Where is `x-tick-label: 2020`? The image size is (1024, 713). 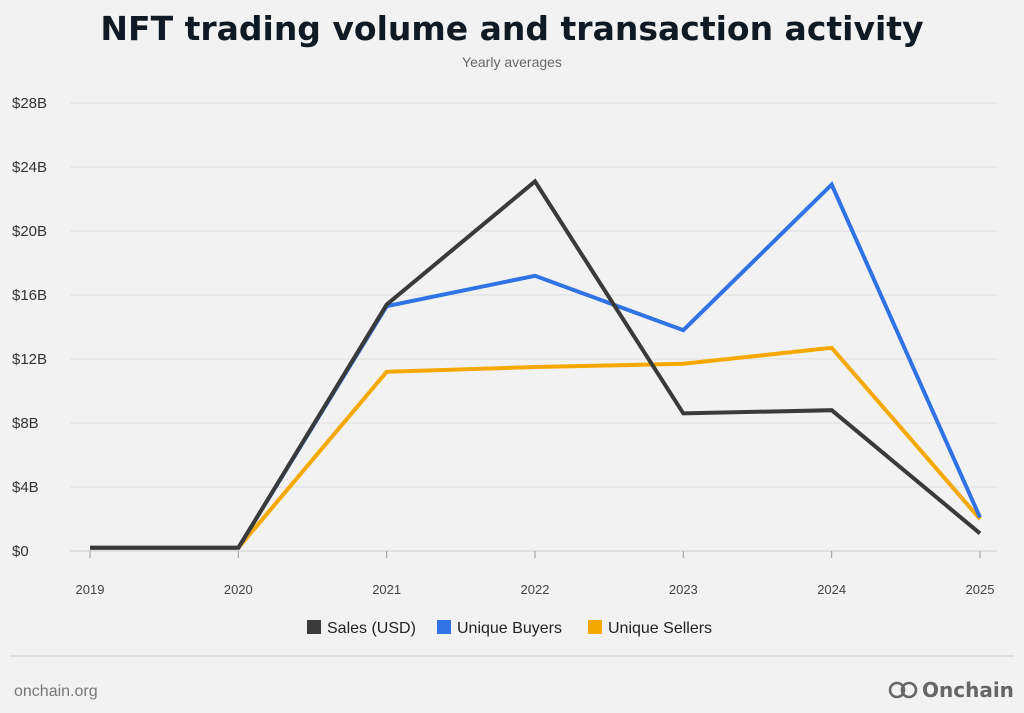 x-tick-label: 2020 is located at coordinates (238, 589).